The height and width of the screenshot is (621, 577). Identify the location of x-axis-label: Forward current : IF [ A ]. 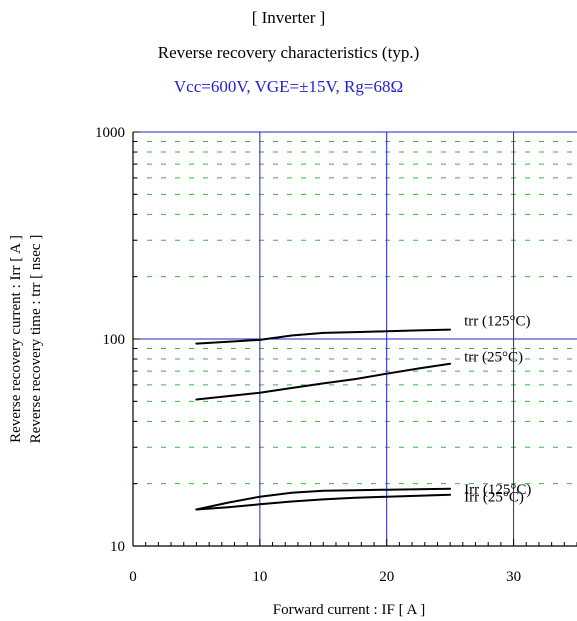
(349, 610).